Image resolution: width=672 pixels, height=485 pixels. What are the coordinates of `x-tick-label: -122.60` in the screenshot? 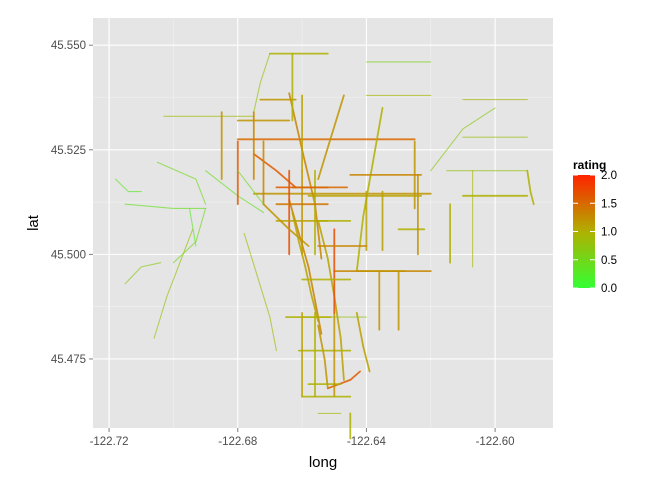 It's located at (495, 442).